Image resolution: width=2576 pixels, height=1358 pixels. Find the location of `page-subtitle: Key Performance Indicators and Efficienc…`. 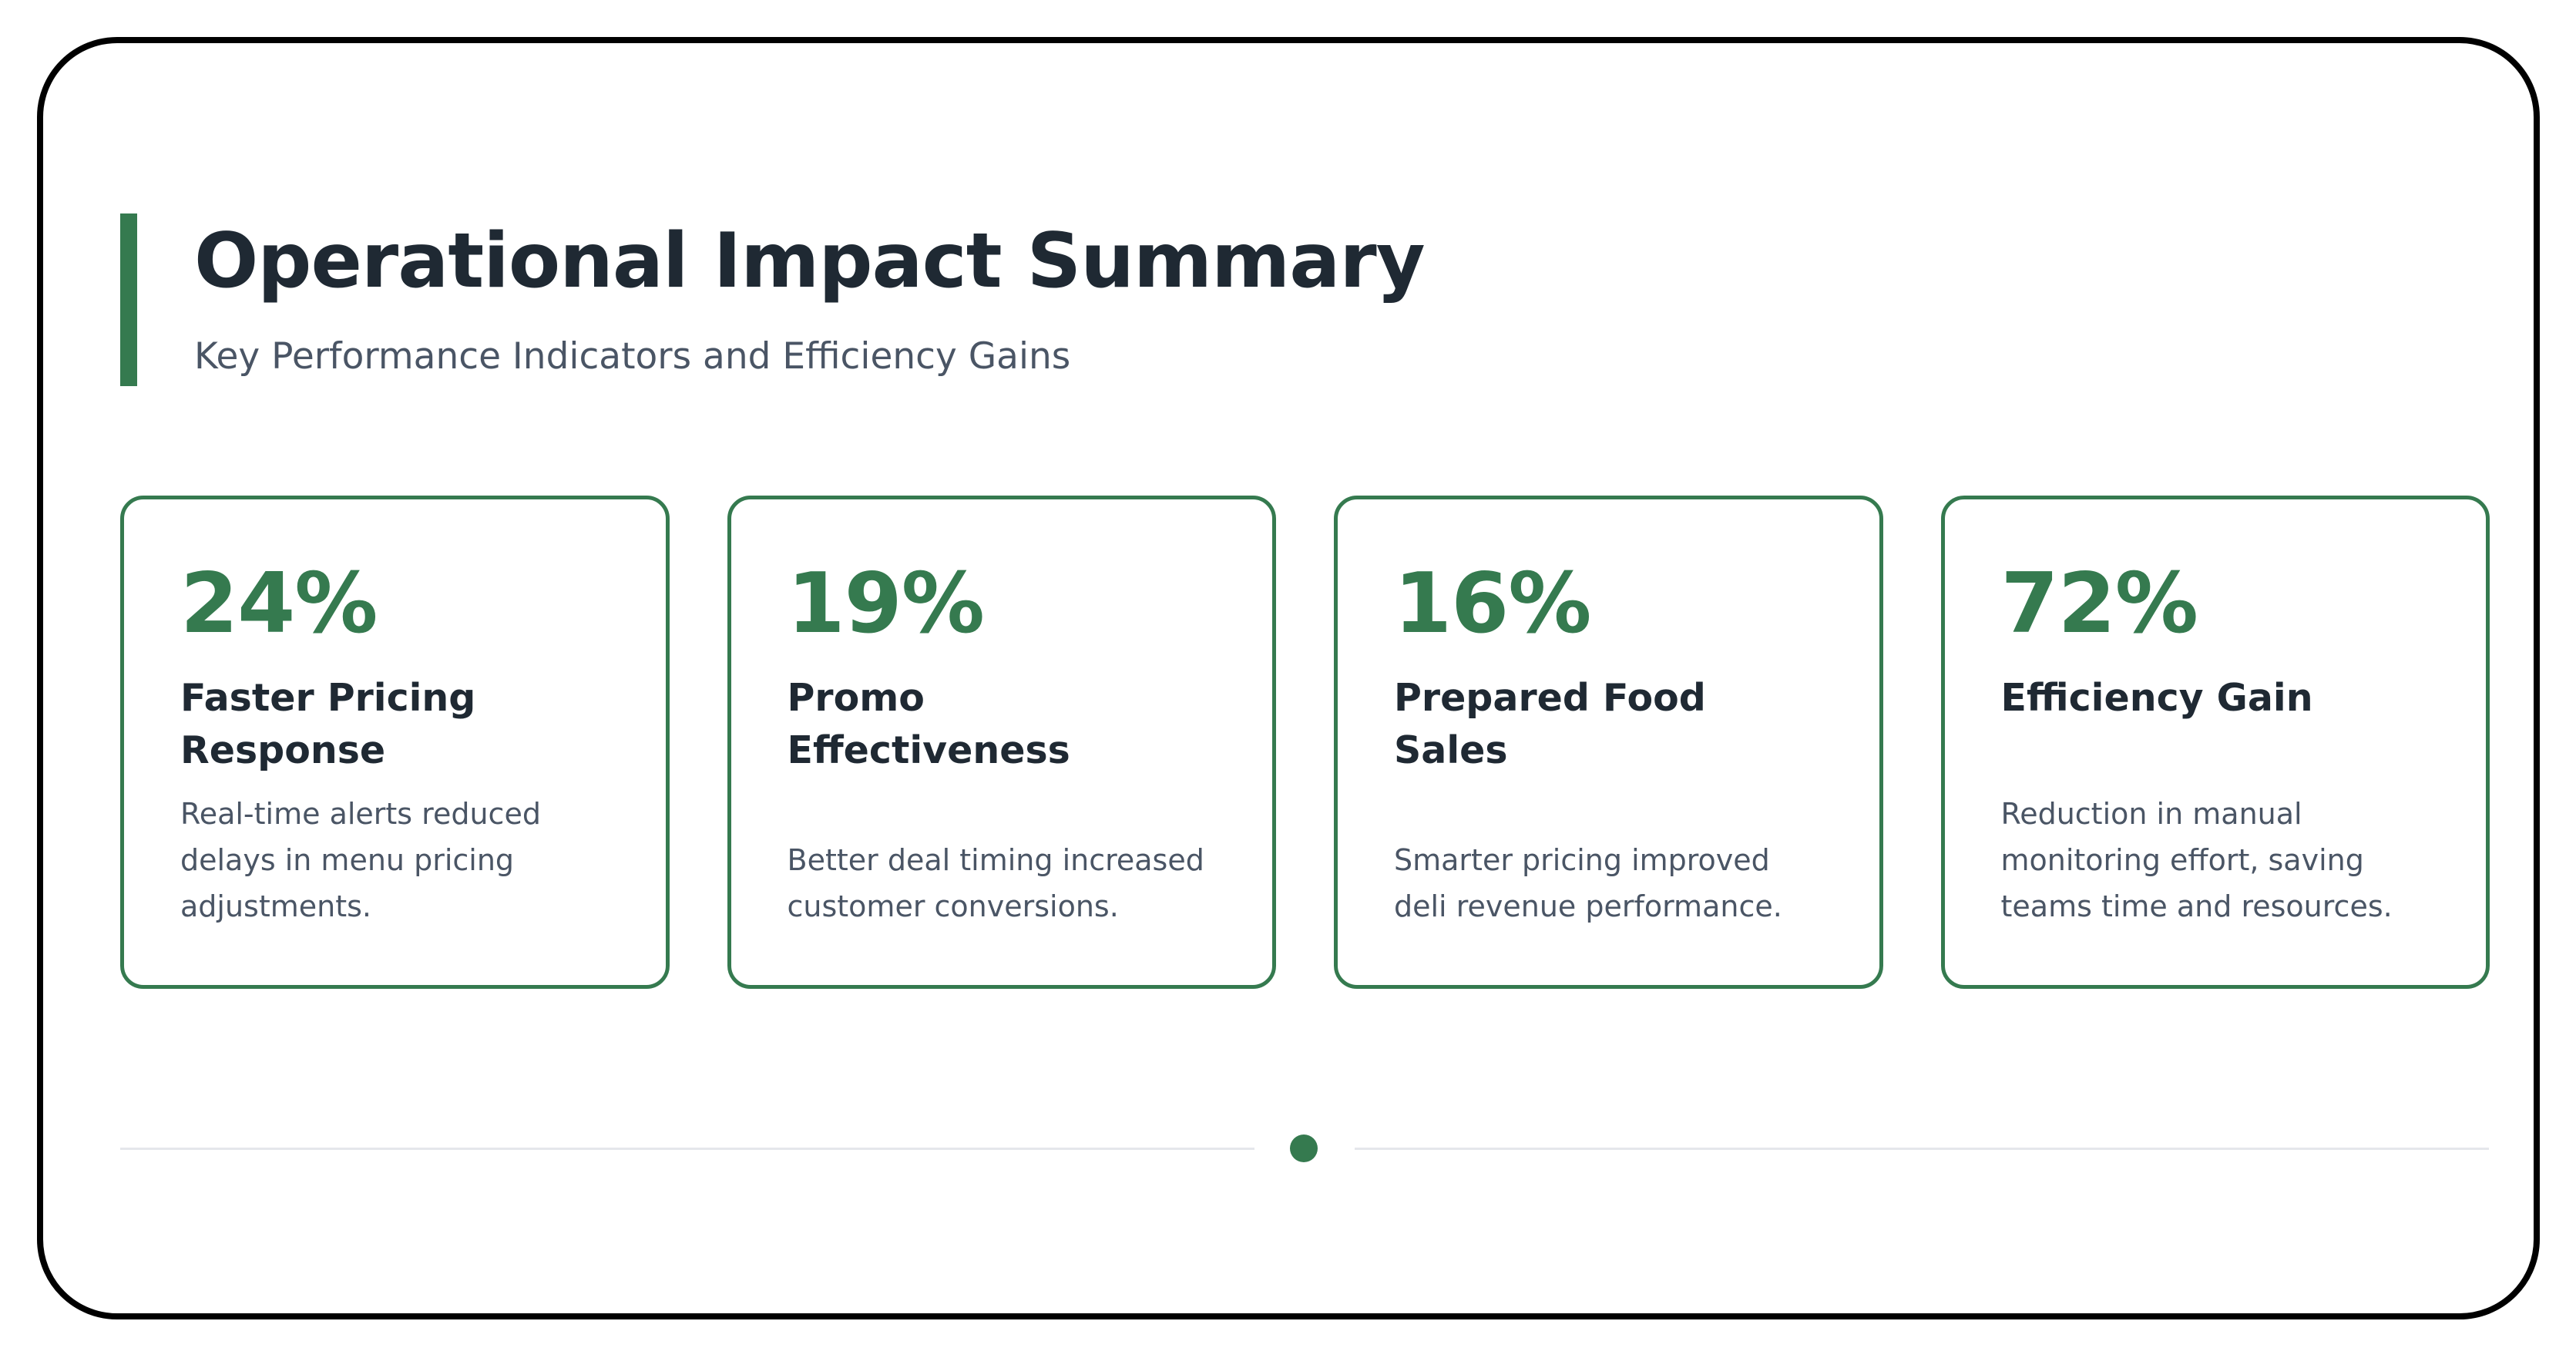

page-subtitle: Key Performance Indicators and Efficienc… is located at coordinates (632, 356).